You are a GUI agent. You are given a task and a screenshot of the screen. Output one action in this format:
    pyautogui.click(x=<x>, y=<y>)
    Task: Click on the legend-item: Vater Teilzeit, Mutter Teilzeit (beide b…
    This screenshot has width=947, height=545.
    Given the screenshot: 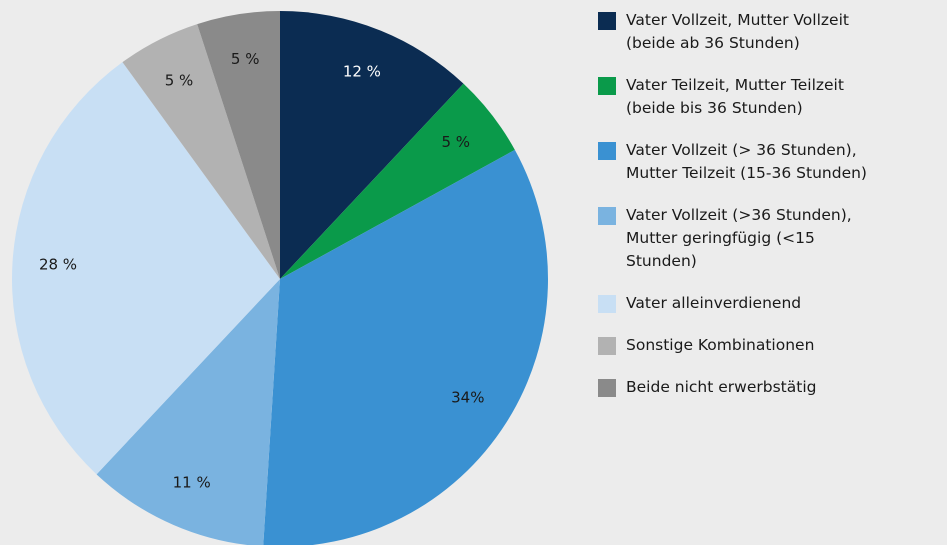 What is the action you would take?
    pyautogui.click(x=743, y=97)
    